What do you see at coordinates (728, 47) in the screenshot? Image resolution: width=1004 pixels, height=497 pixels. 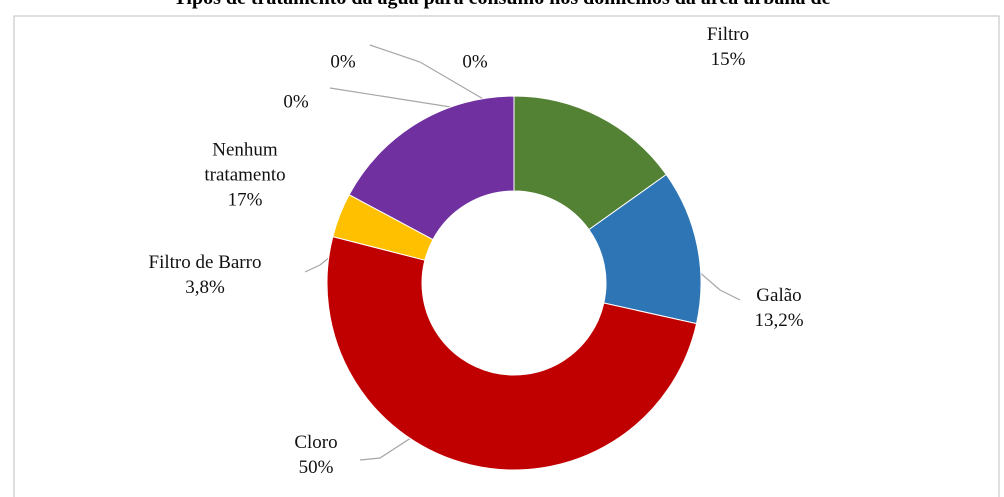 I see `data-label: Filtro 15%` at bounding box center [728, 47].